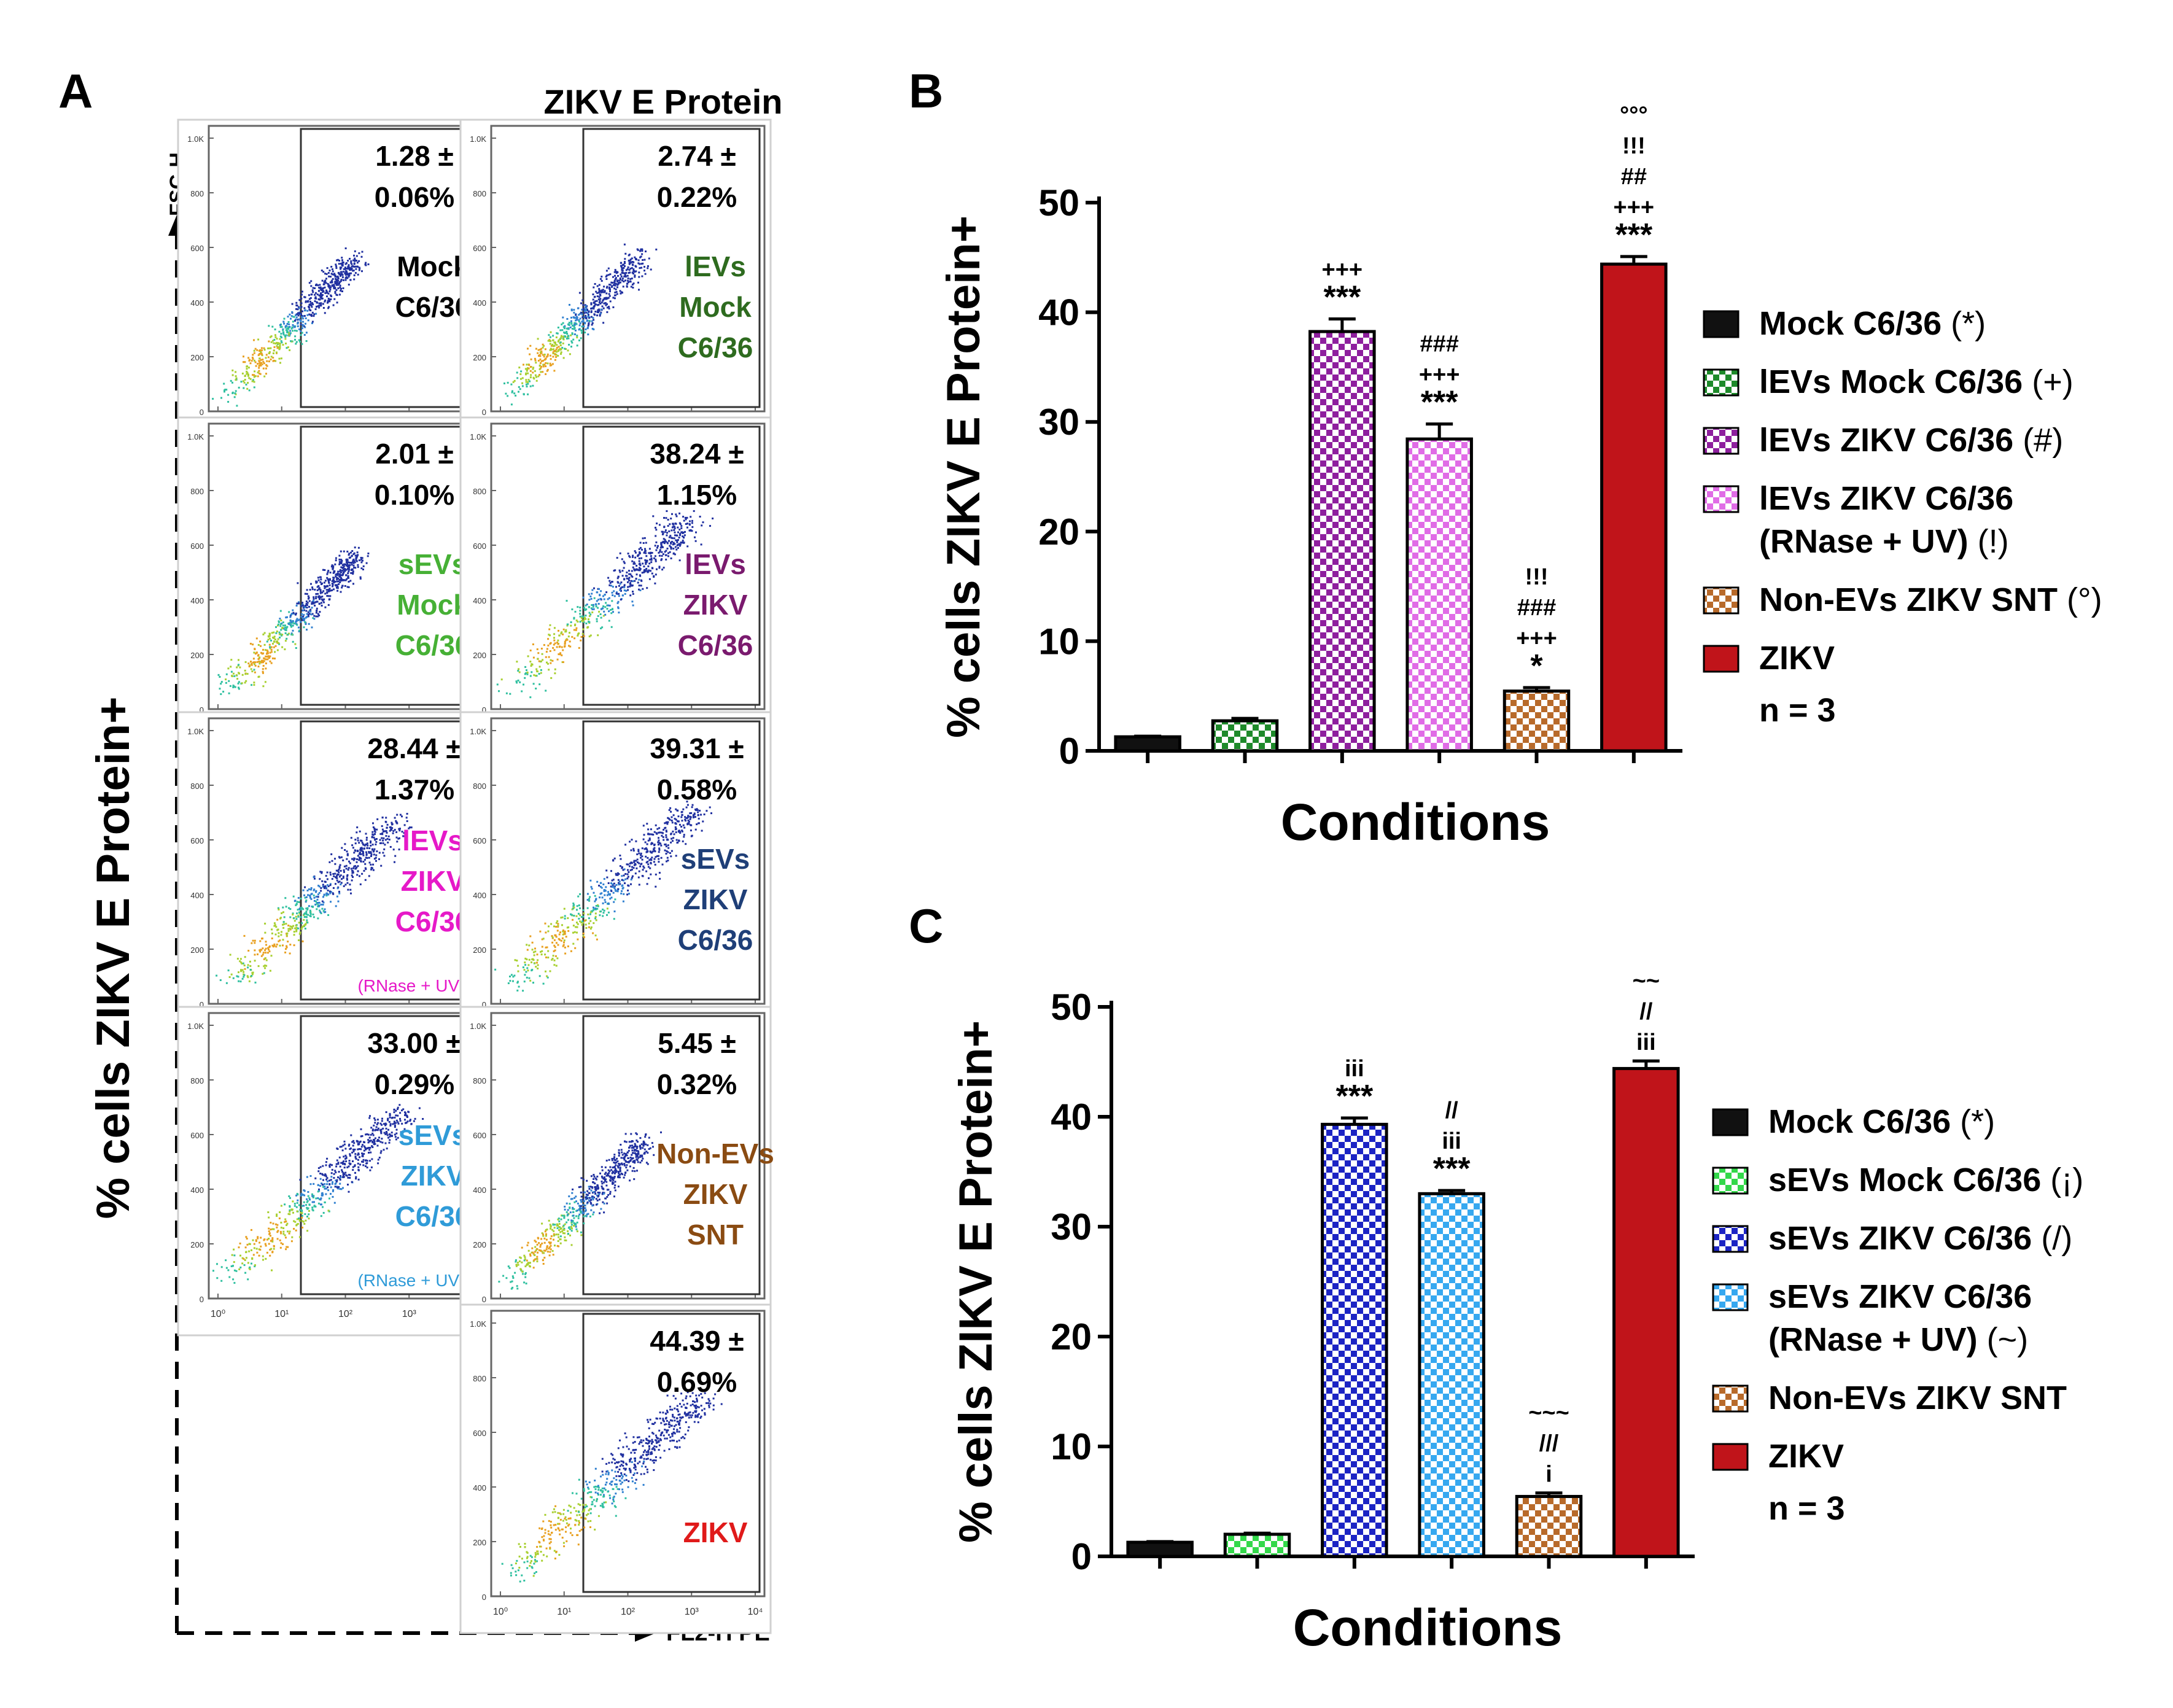 This screenshot has width=2173, height=1708. I want to click on legend-entry: sEVs ZIKV C6/36 (/), so click(1920, 1238).